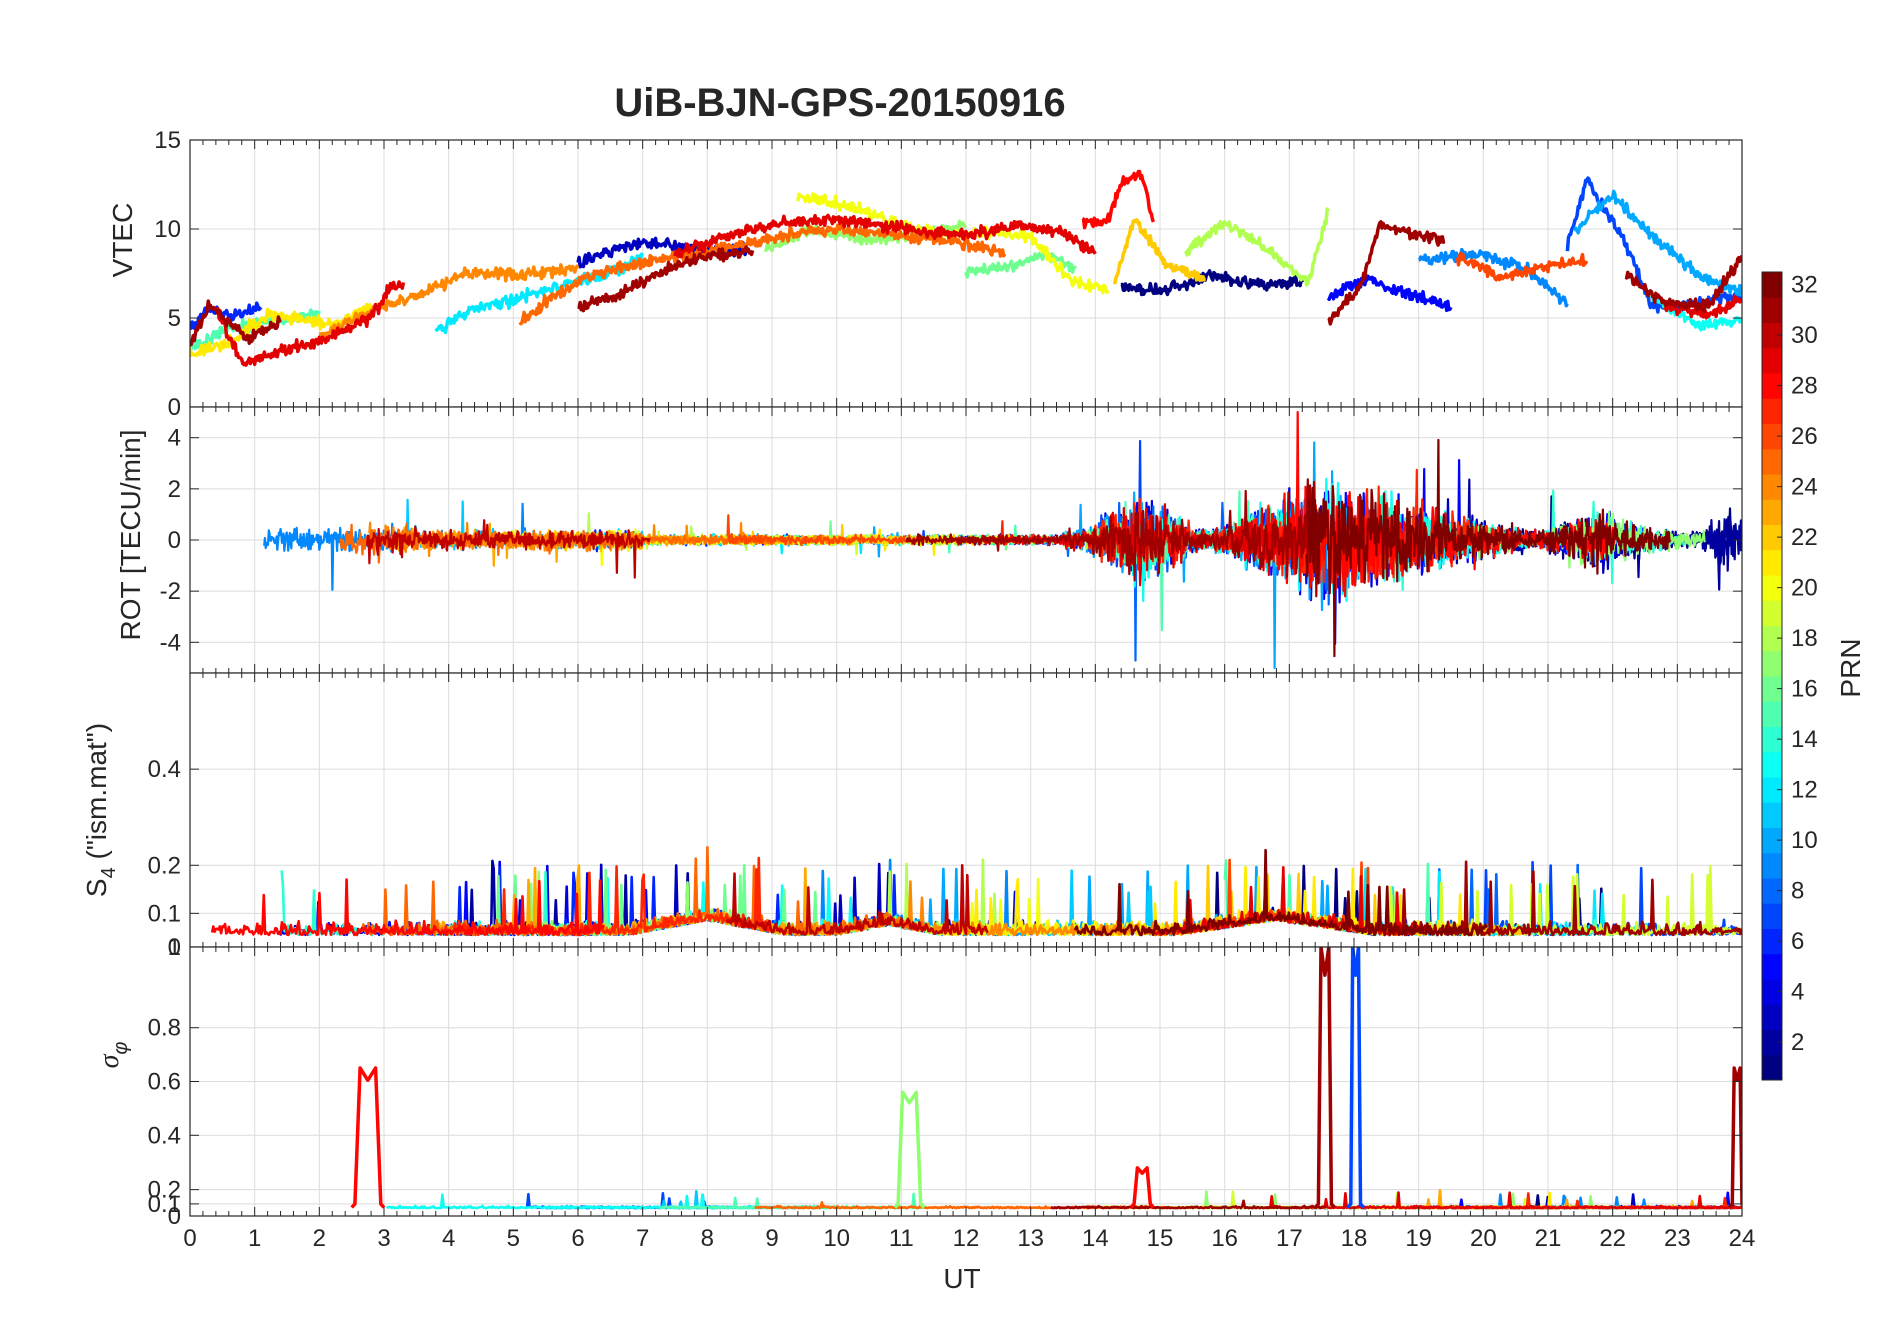 This screenshot has height=1330, width=1902. Describe the element at coordinates (1804, 588) in the screenshot. I see `colorbar-tick-label: 20` at that location.